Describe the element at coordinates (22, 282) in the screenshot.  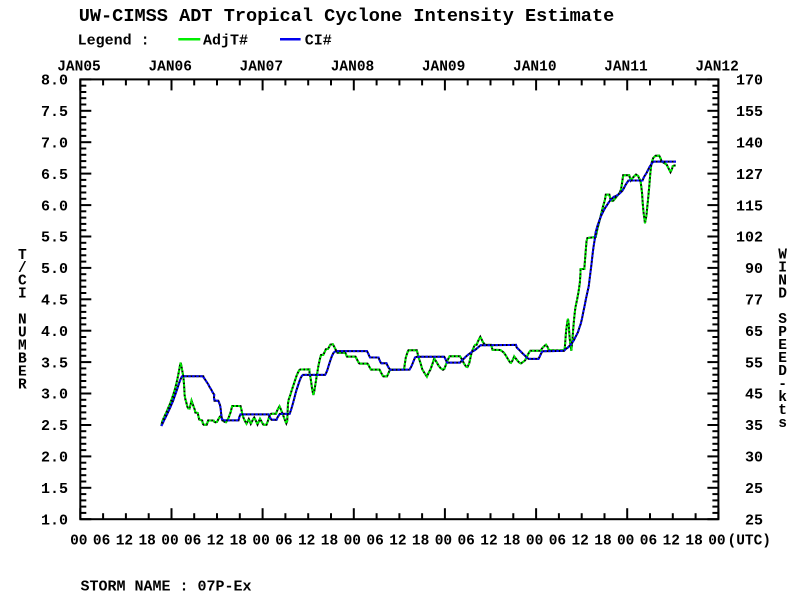
I see `svg-text: C` at that location.